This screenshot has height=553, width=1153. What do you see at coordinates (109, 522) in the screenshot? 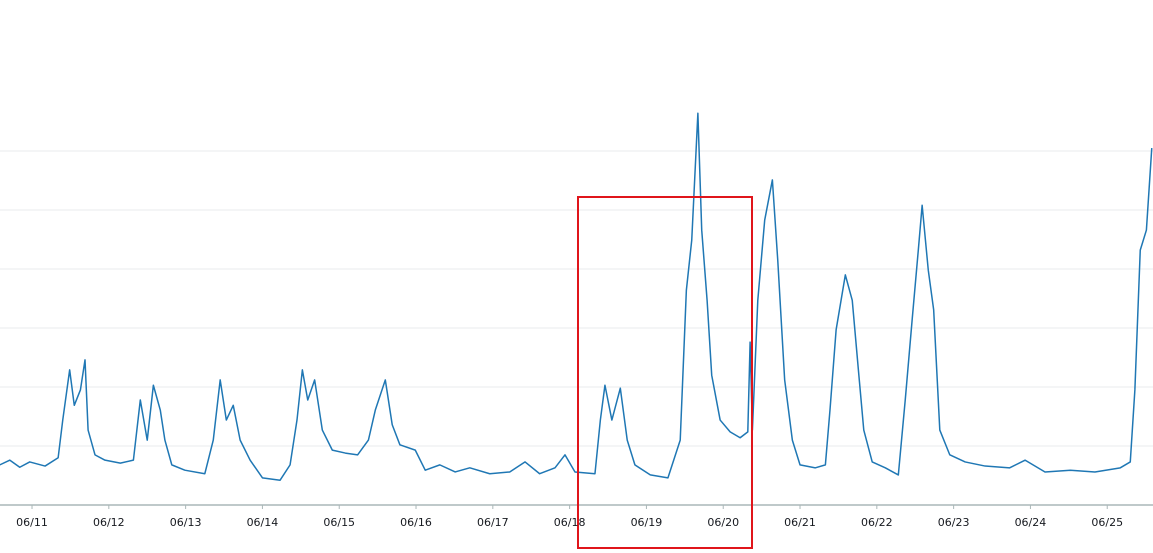
I see `x-tick-label: 06/12` at bounding box center [109, 522].